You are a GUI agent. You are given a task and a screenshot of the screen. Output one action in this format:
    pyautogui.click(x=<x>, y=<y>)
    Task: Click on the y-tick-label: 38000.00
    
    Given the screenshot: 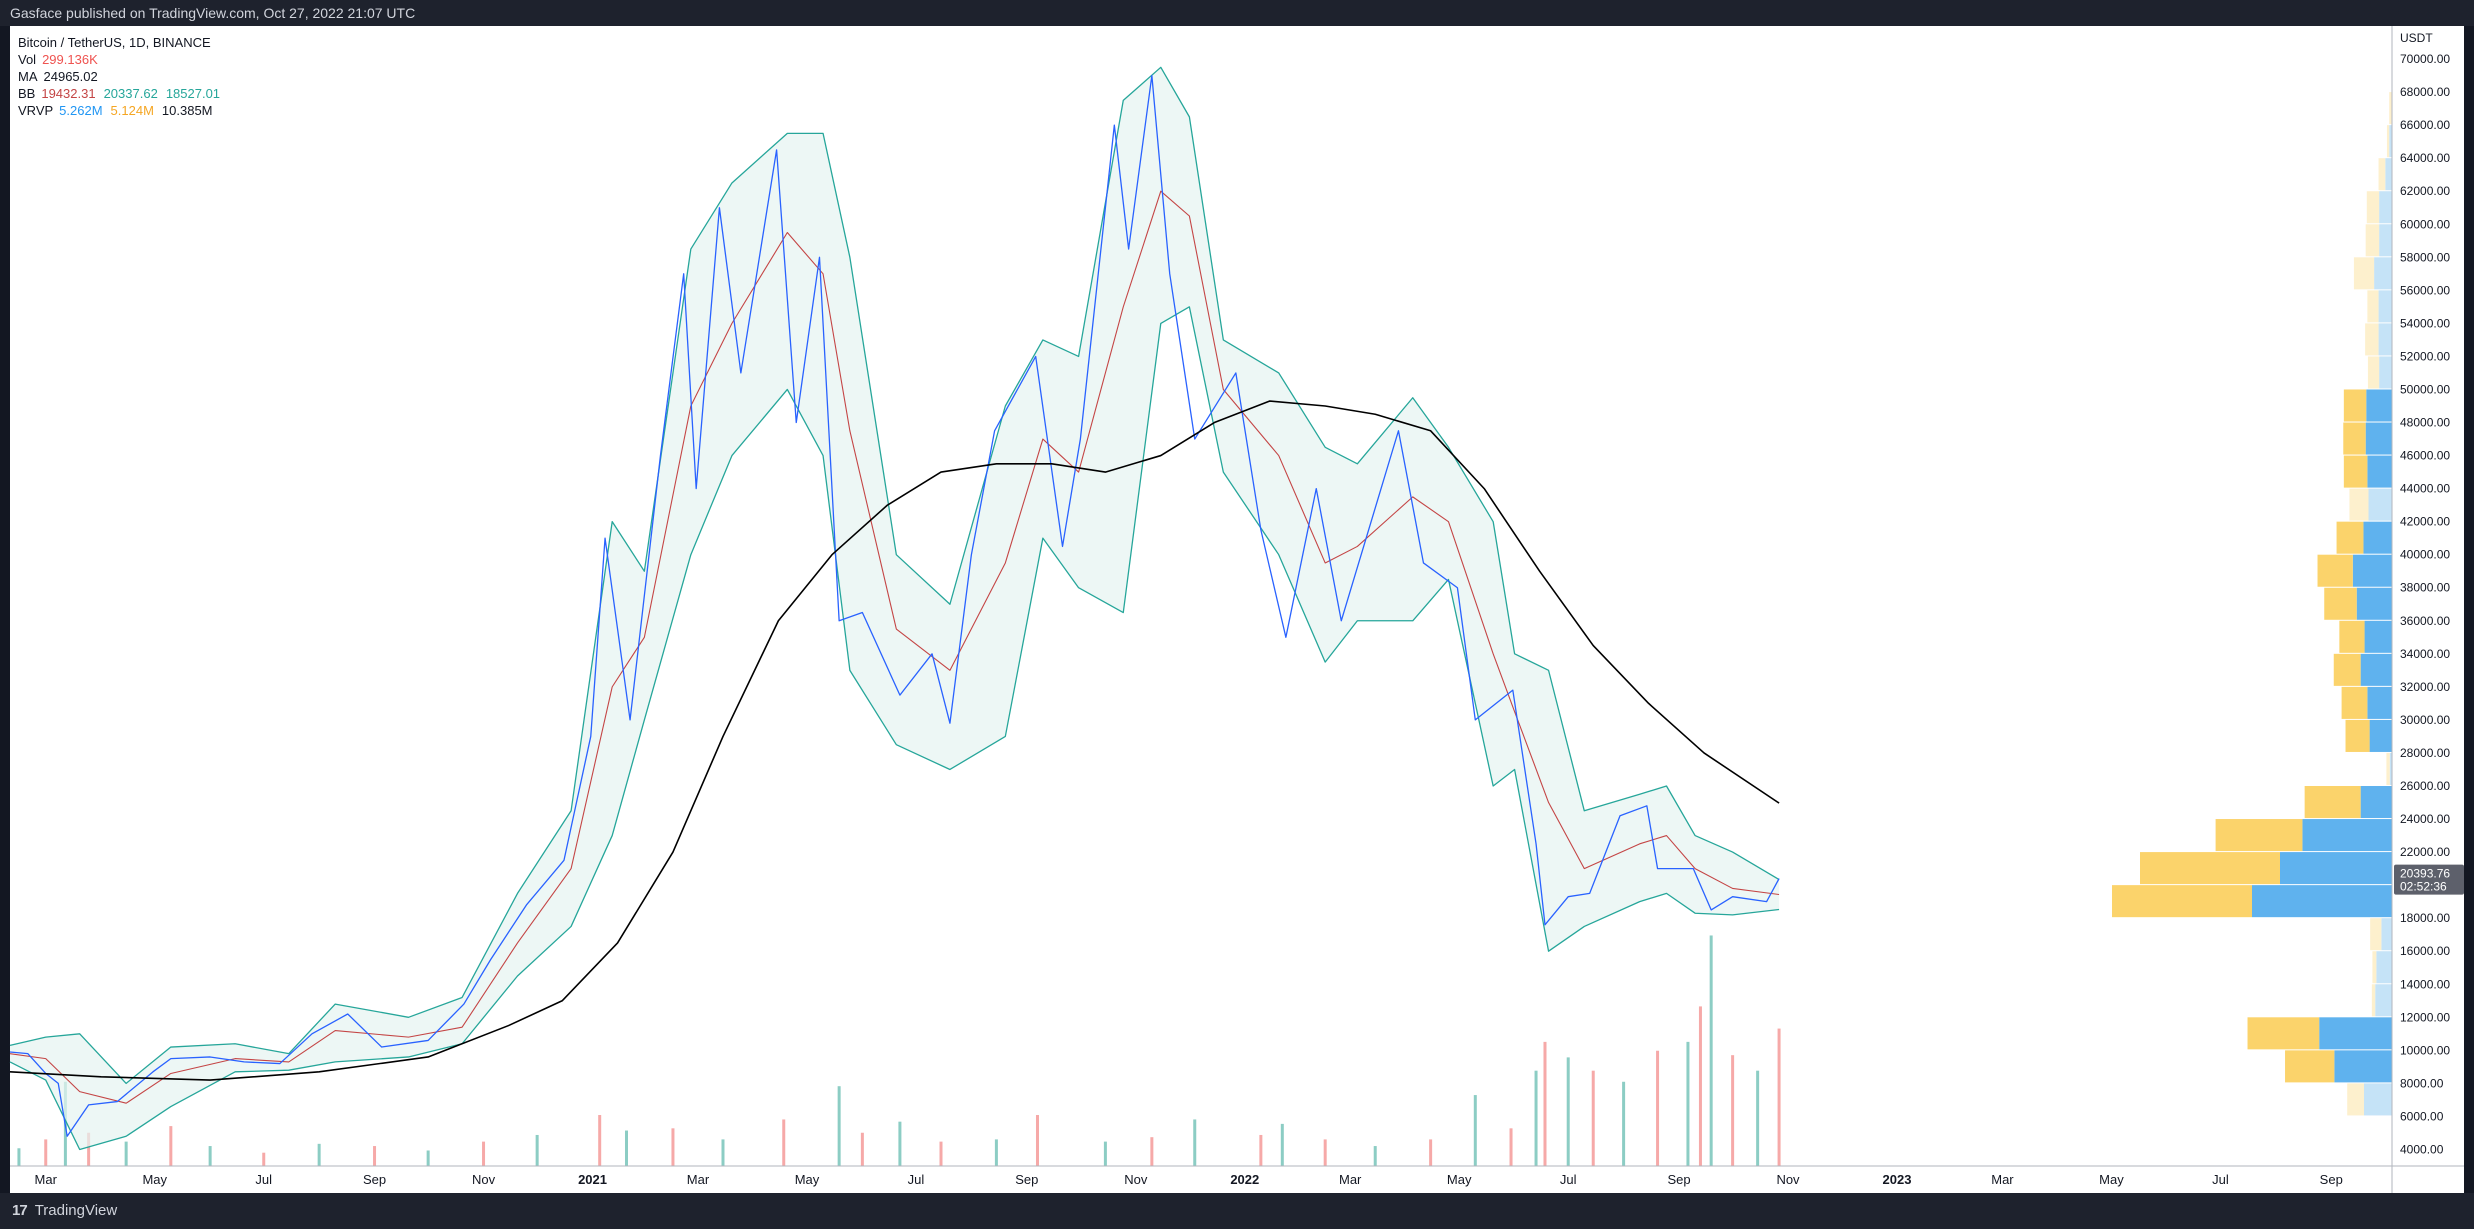 What is the action you would take?
    pyautogui.click(x=2425, y=588)
    